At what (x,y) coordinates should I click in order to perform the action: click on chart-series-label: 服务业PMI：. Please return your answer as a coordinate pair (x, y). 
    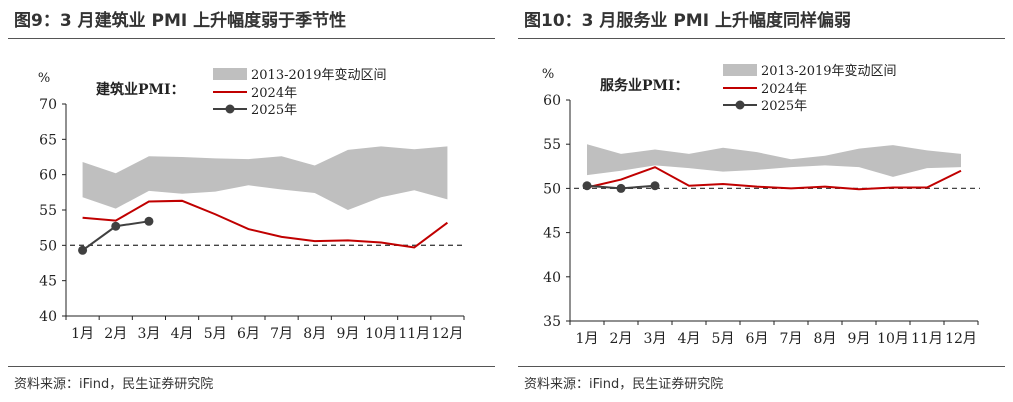
    Looking at the image, I should click on (644, 85).